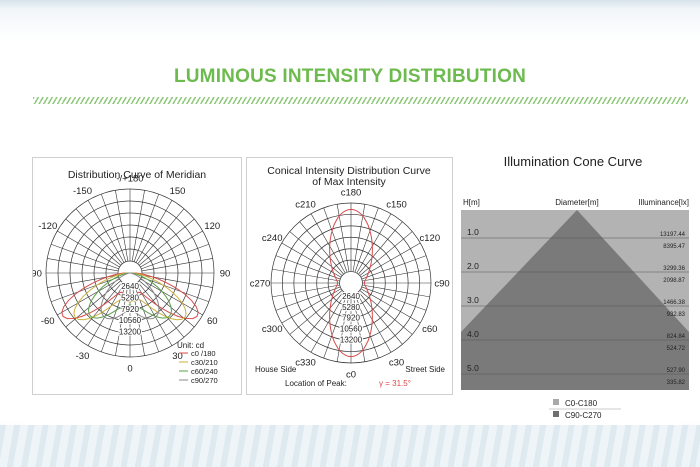  Describe the element at coordinates (204, 362) in the screenshot. I see `meridian-legend-label: c30/210` at that location.